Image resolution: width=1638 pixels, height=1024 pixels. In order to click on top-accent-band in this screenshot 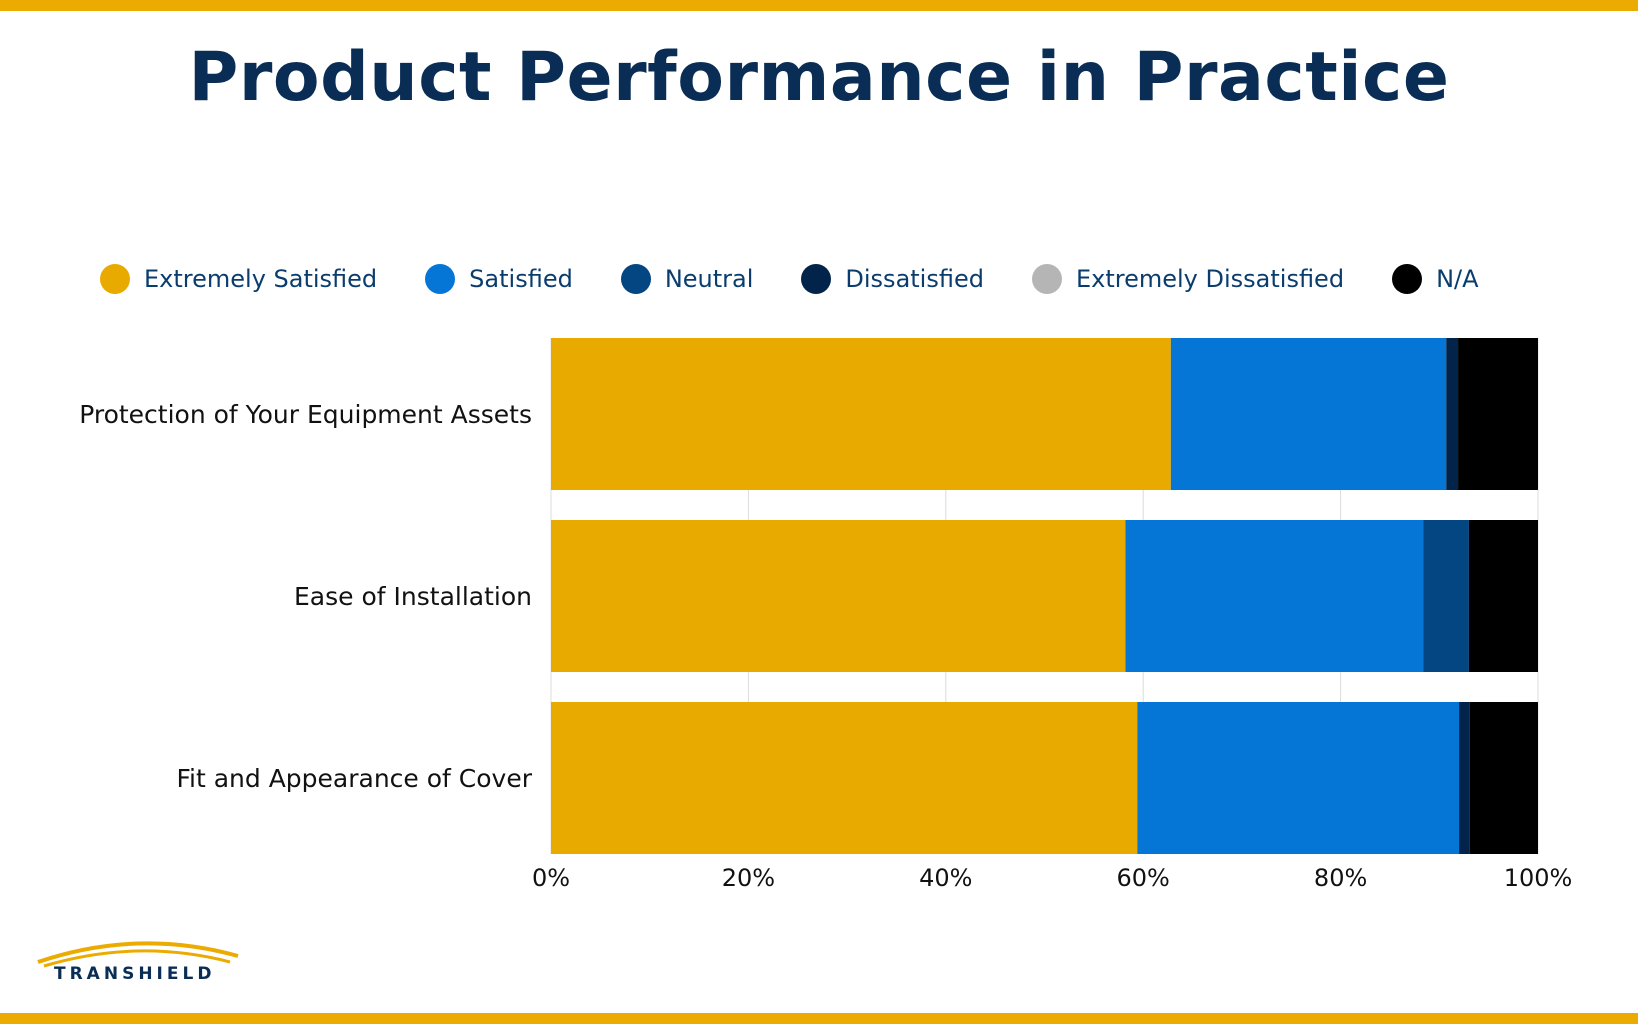, I will do `click(819, 5)`.